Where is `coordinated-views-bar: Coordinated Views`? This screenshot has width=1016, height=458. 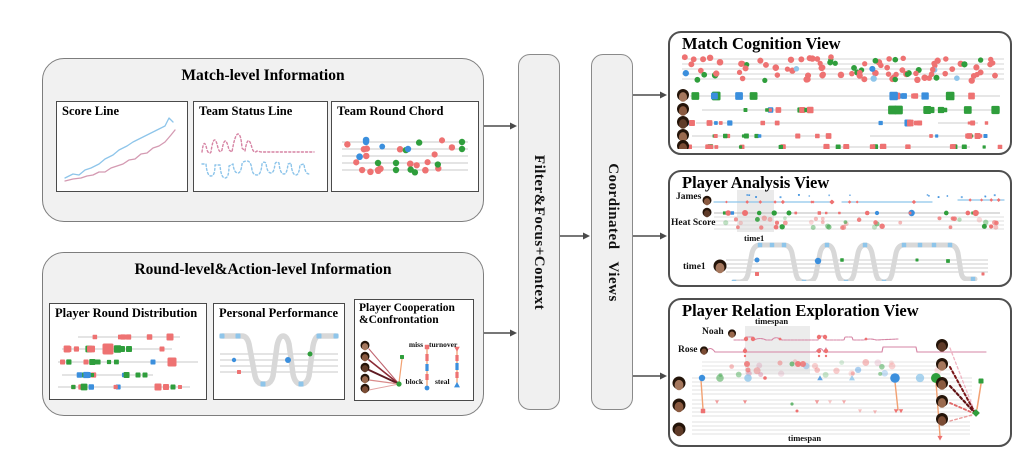
coordinated-views-bar: Coordinated Views is located at coordinates (612, 232).